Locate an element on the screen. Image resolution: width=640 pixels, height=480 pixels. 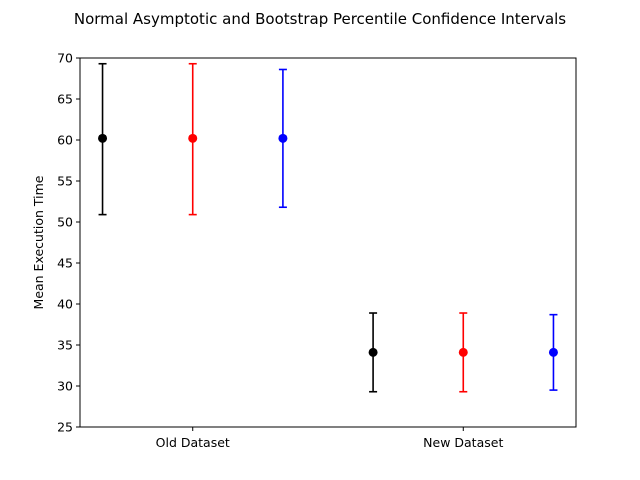
y-tick-label: 45 is located at coordinates (65, 263).